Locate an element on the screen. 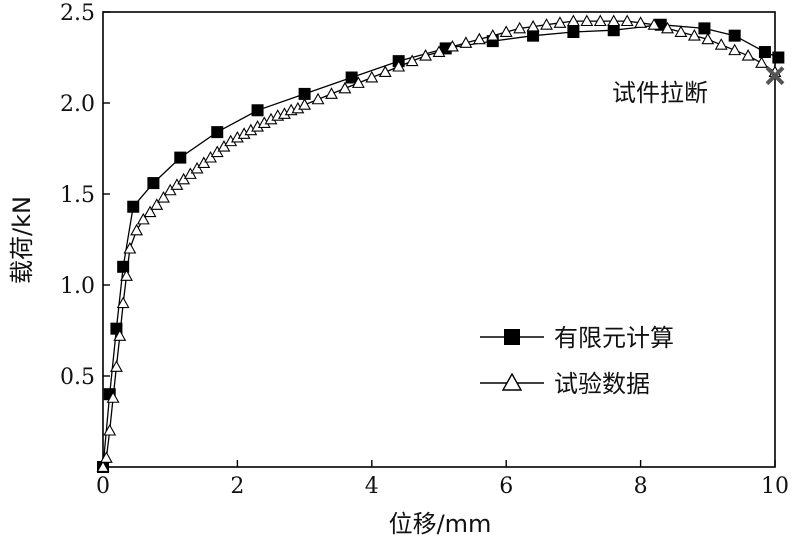 This screenshot has height=540, width=800. x-tick-label: 8 is located at coordinates (641, 486).